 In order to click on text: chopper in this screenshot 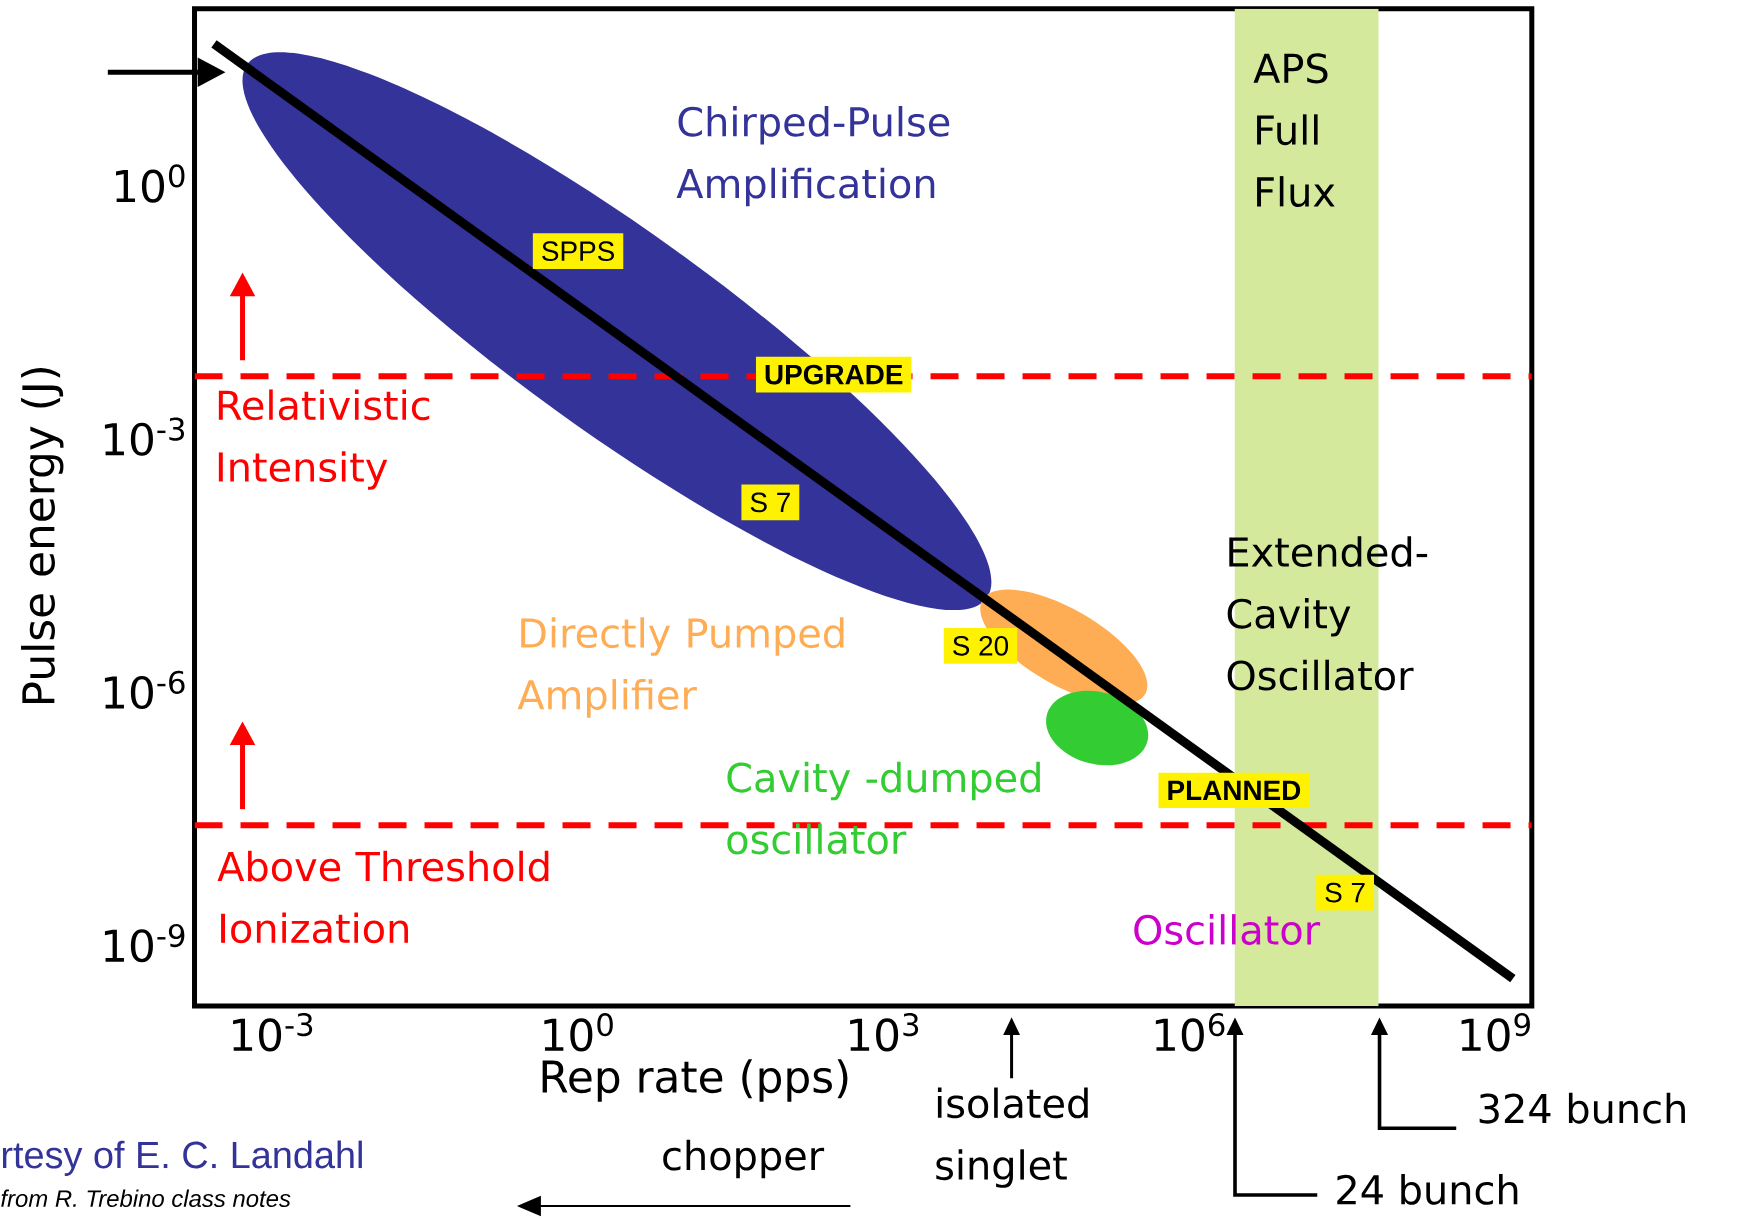, I will do `click(744, 1159)`.